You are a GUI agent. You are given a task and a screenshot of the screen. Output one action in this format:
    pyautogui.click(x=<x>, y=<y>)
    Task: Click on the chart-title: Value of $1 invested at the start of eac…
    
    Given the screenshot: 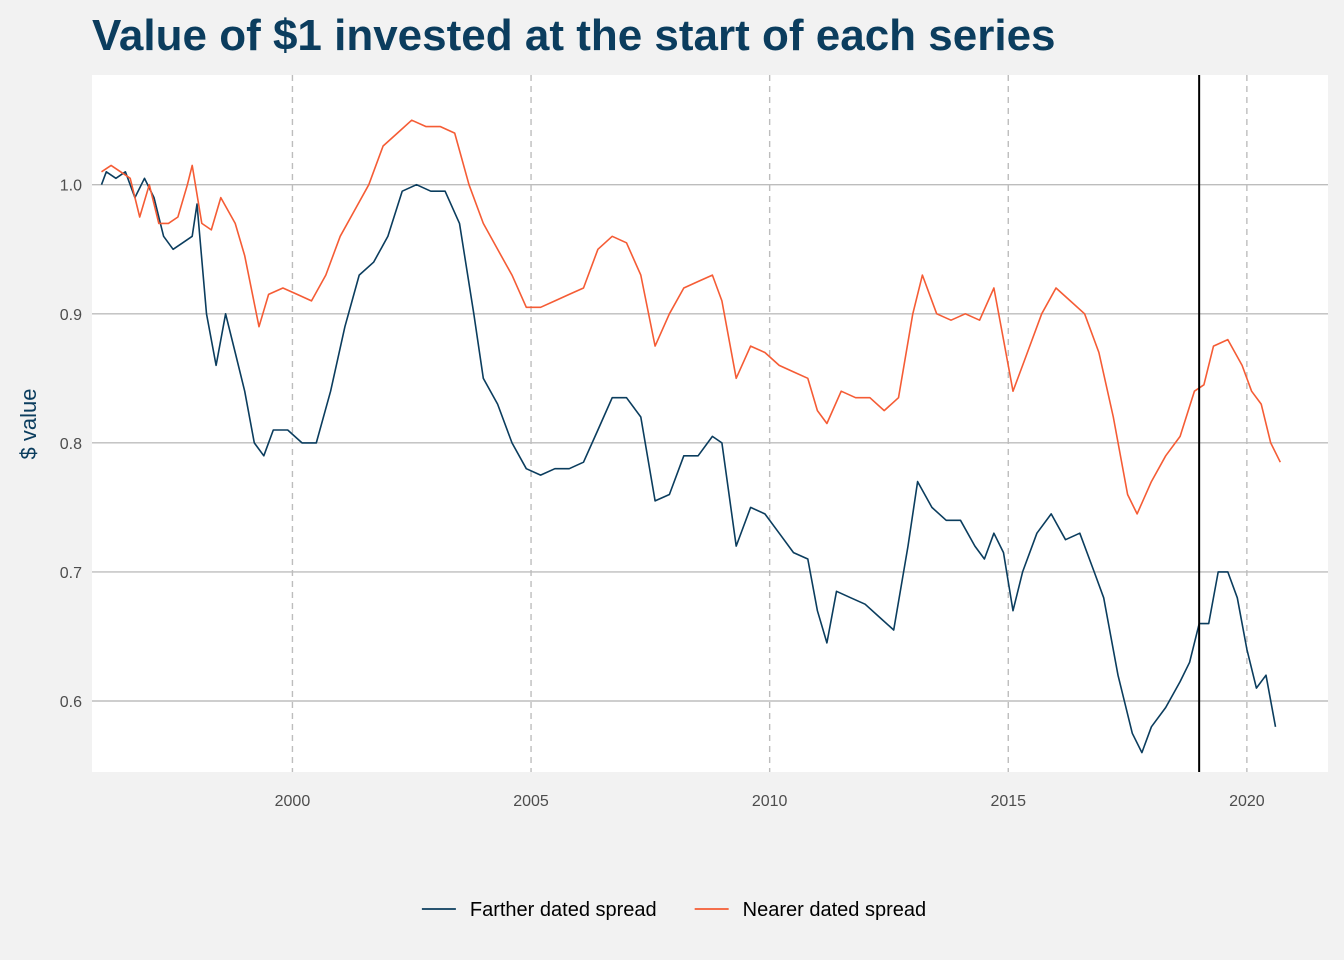 What is the action you would take?
    pyautogui.click(x=574, y=35)
    